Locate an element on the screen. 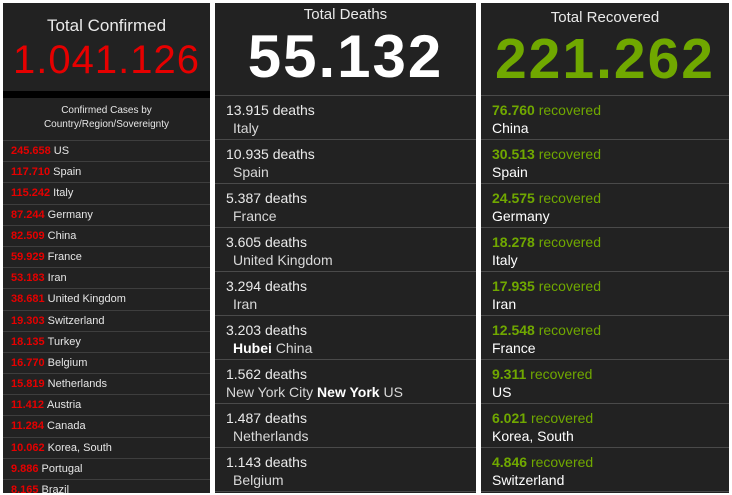  list-item: 24.575 recovered Germany is located at coordinates (605, 206).